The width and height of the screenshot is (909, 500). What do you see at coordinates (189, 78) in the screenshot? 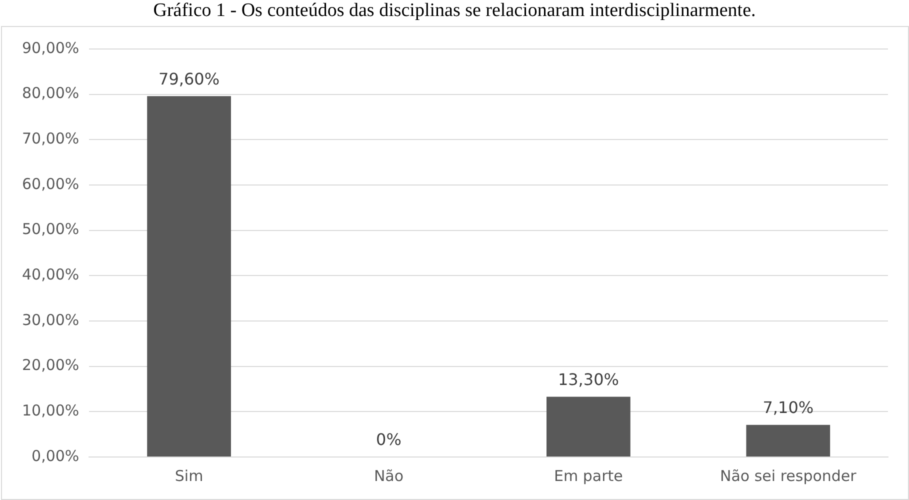
I see `data-label: 79,60%` at bounding box center [189, 78].